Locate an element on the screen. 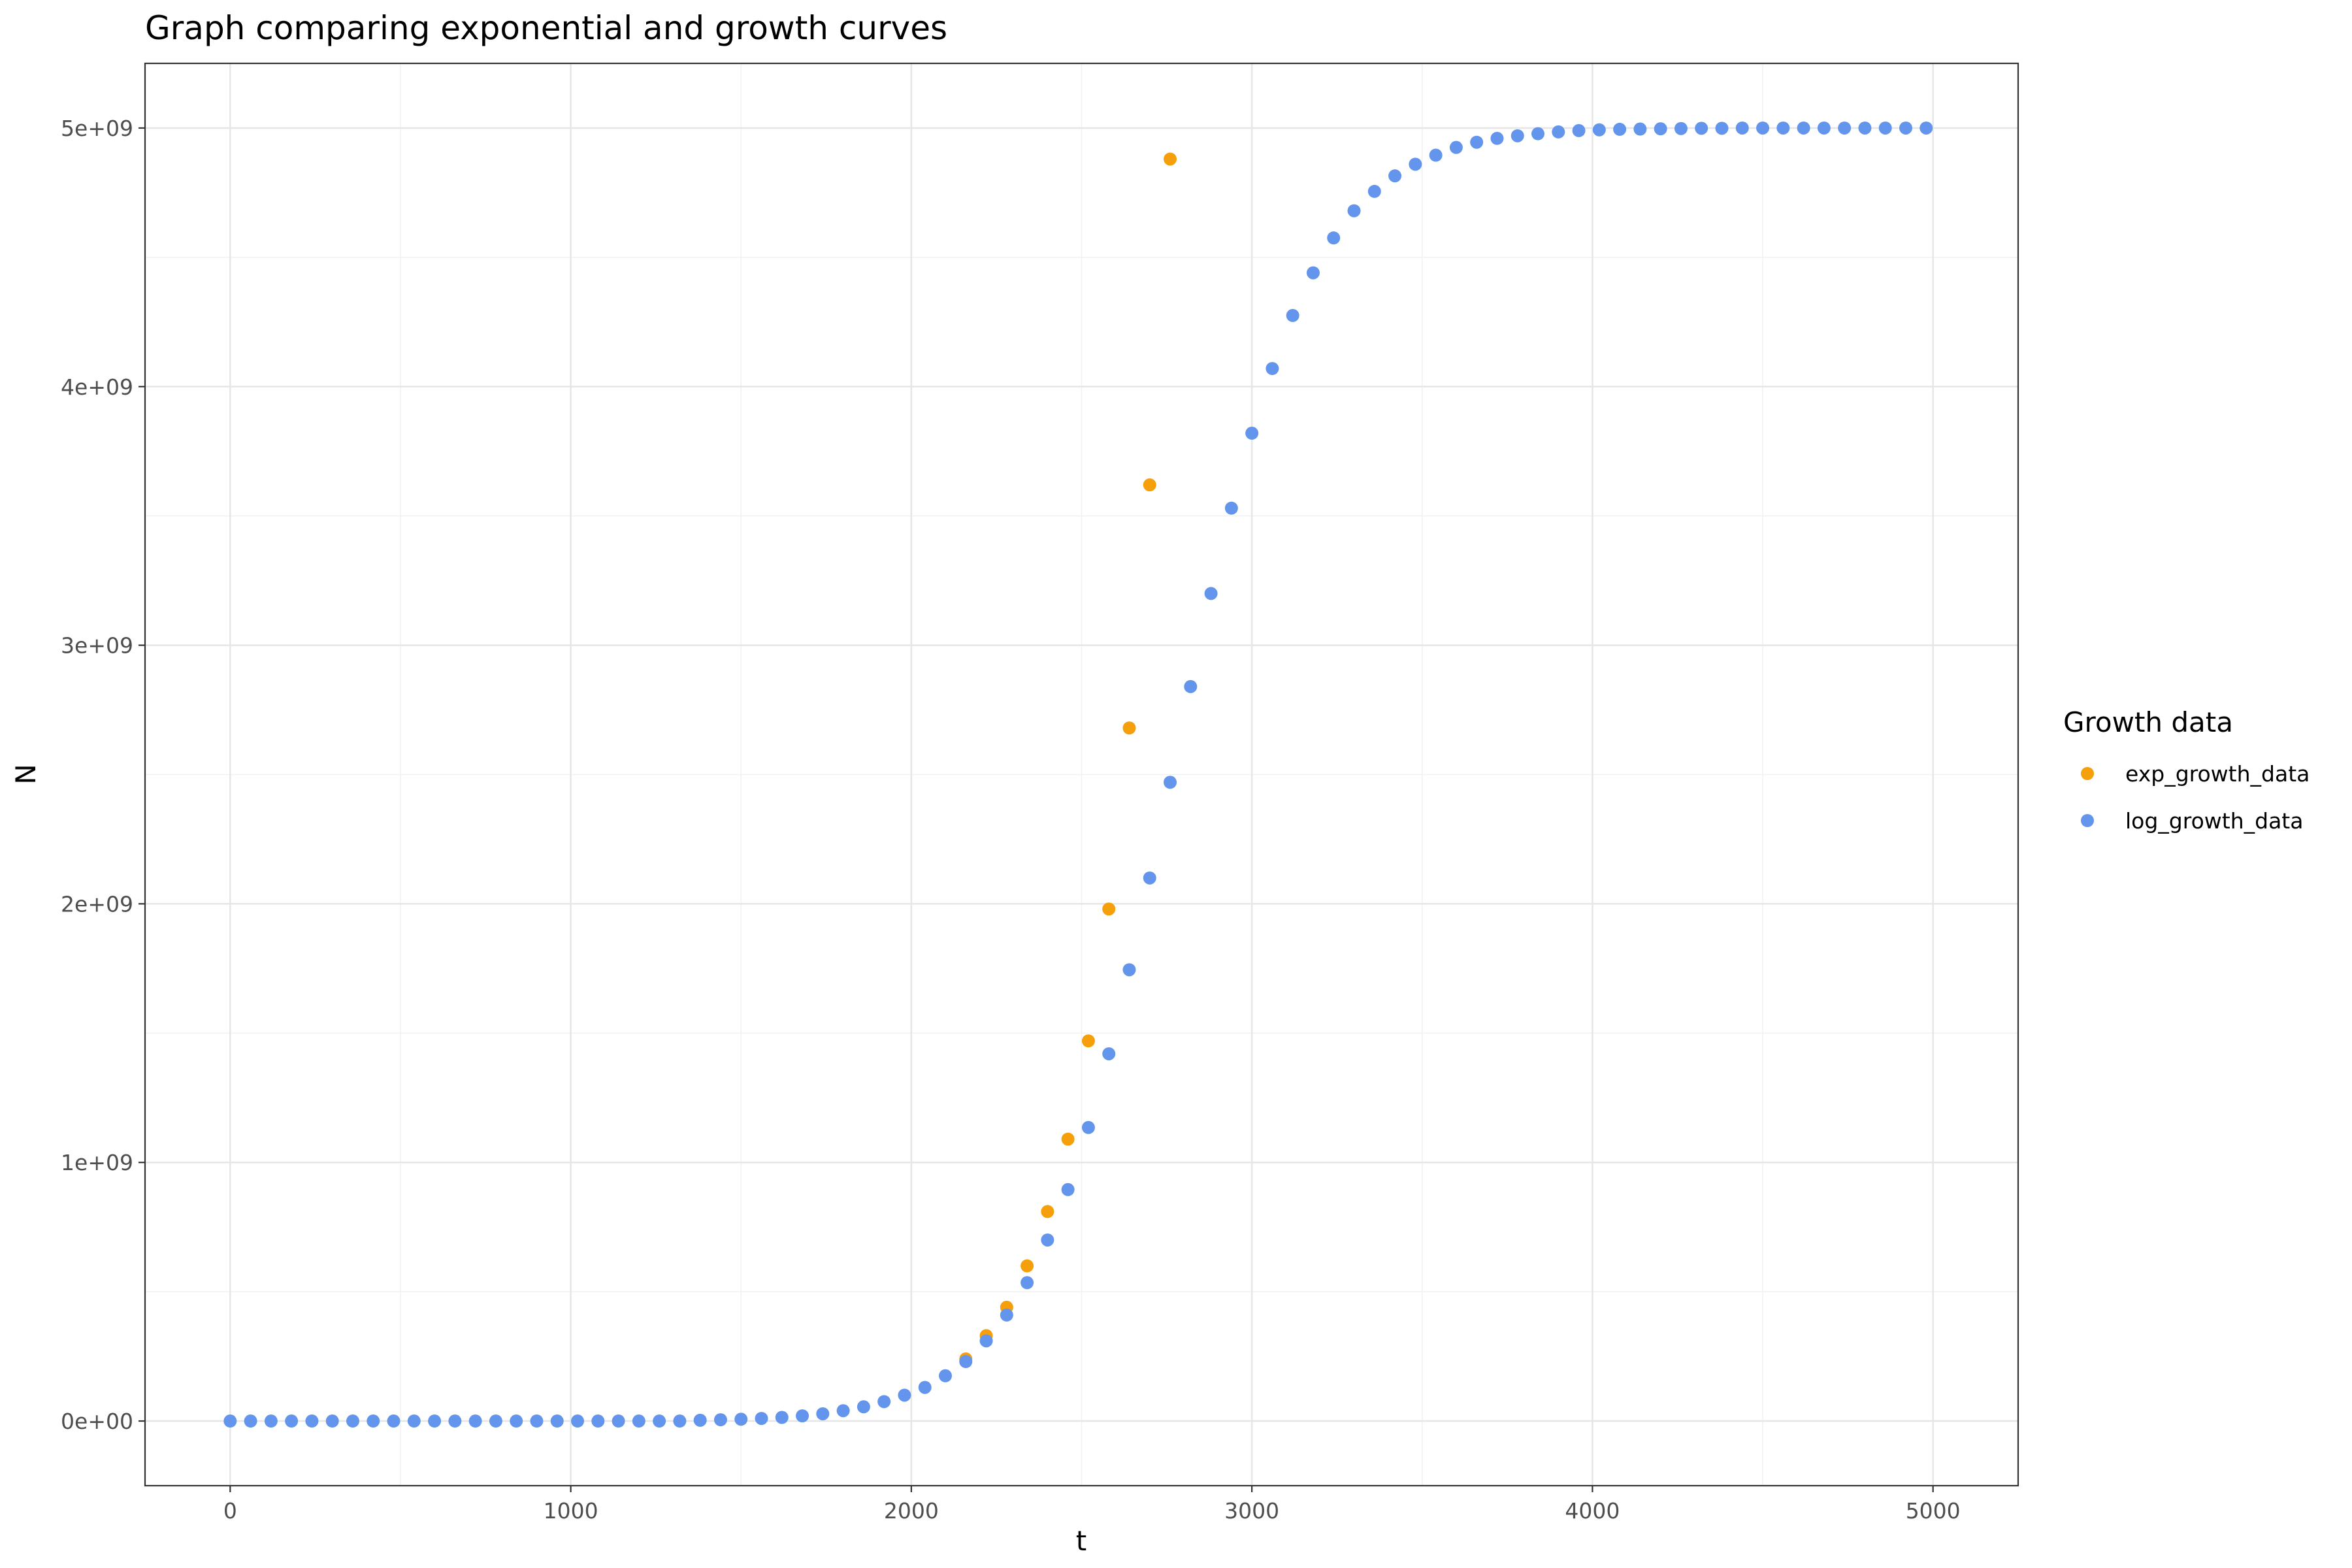  legend-item-exp: exp_growth_data is located at coordinates (2195, 774).